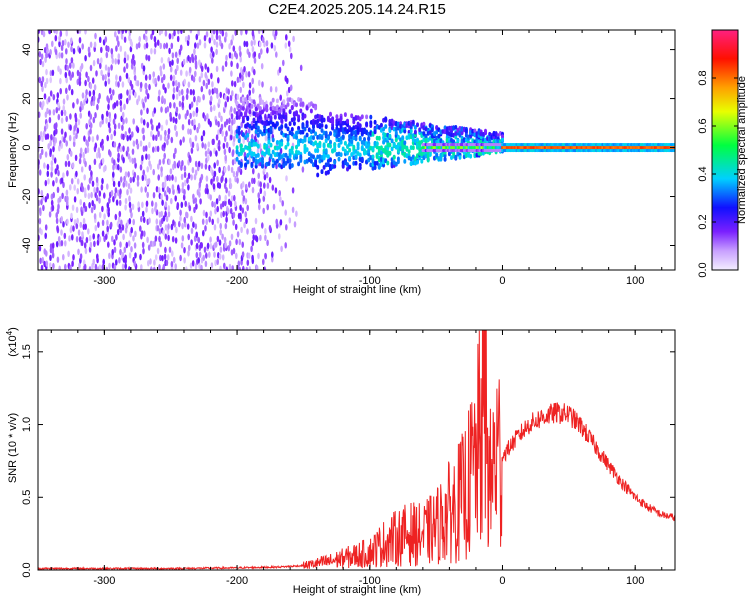  I want to click on colorbar-gradient, so click(725, 150).